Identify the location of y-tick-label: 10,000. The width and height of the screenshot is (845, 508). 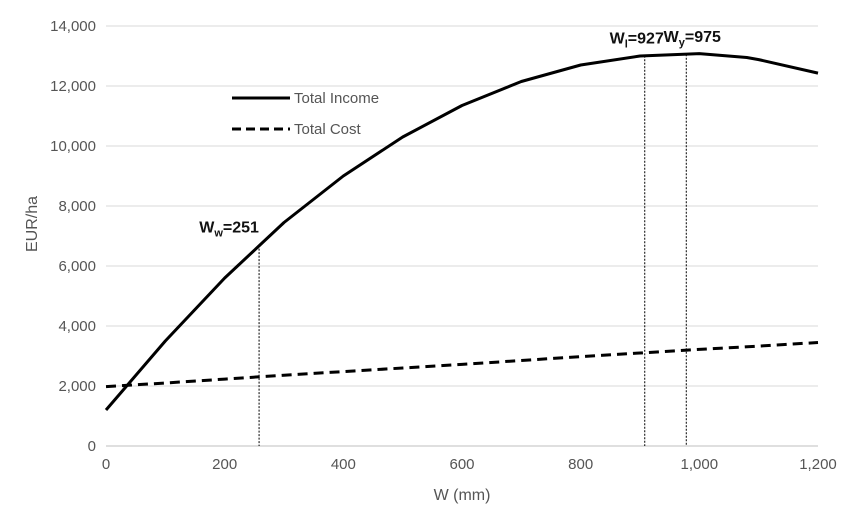
(73, 146).